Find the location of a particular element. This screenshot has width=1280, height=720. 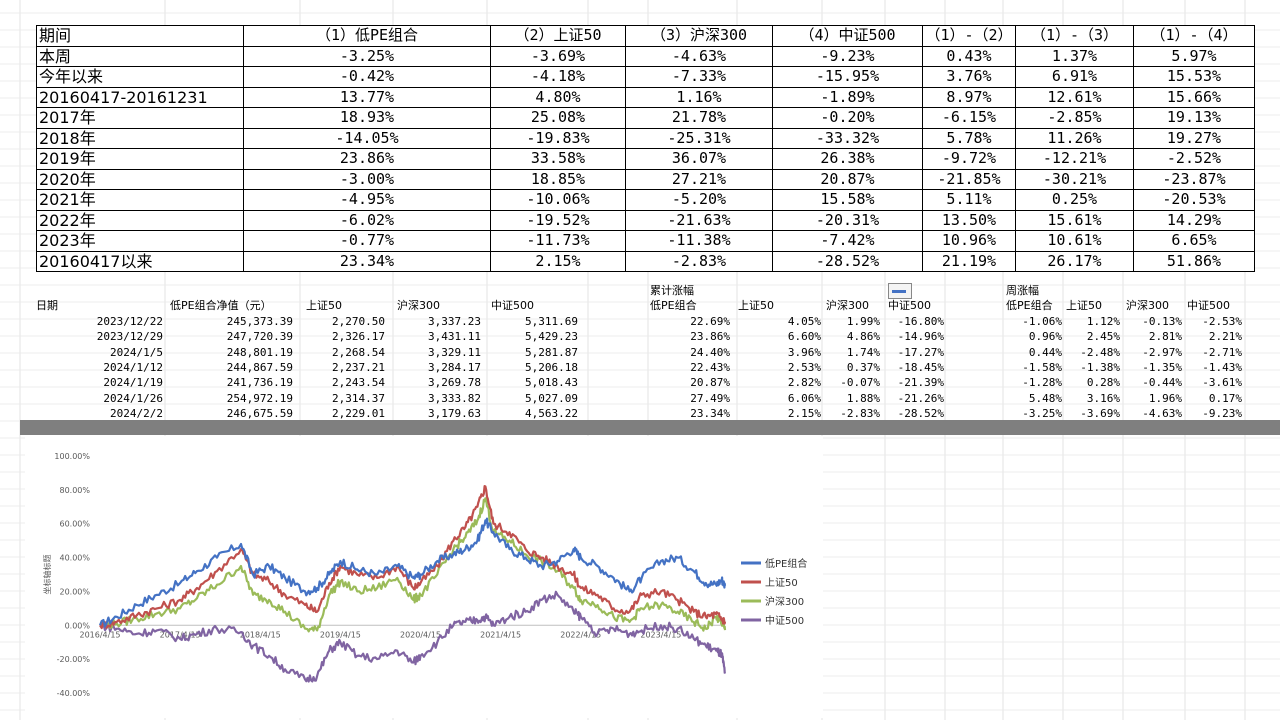

detail-header-cell: 低PE组合 is located at coordinates (673, 305).